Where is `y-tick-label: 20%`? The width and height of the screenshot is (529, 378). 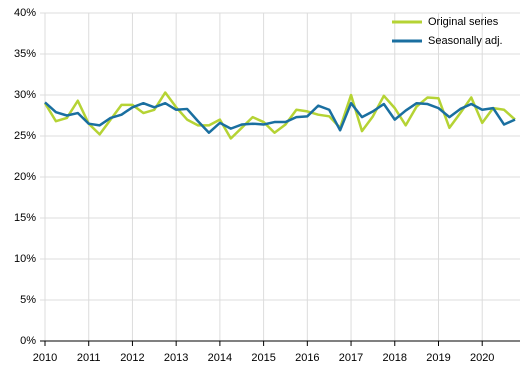 y-tick-label: 20% is located at coordinates (25, 177).